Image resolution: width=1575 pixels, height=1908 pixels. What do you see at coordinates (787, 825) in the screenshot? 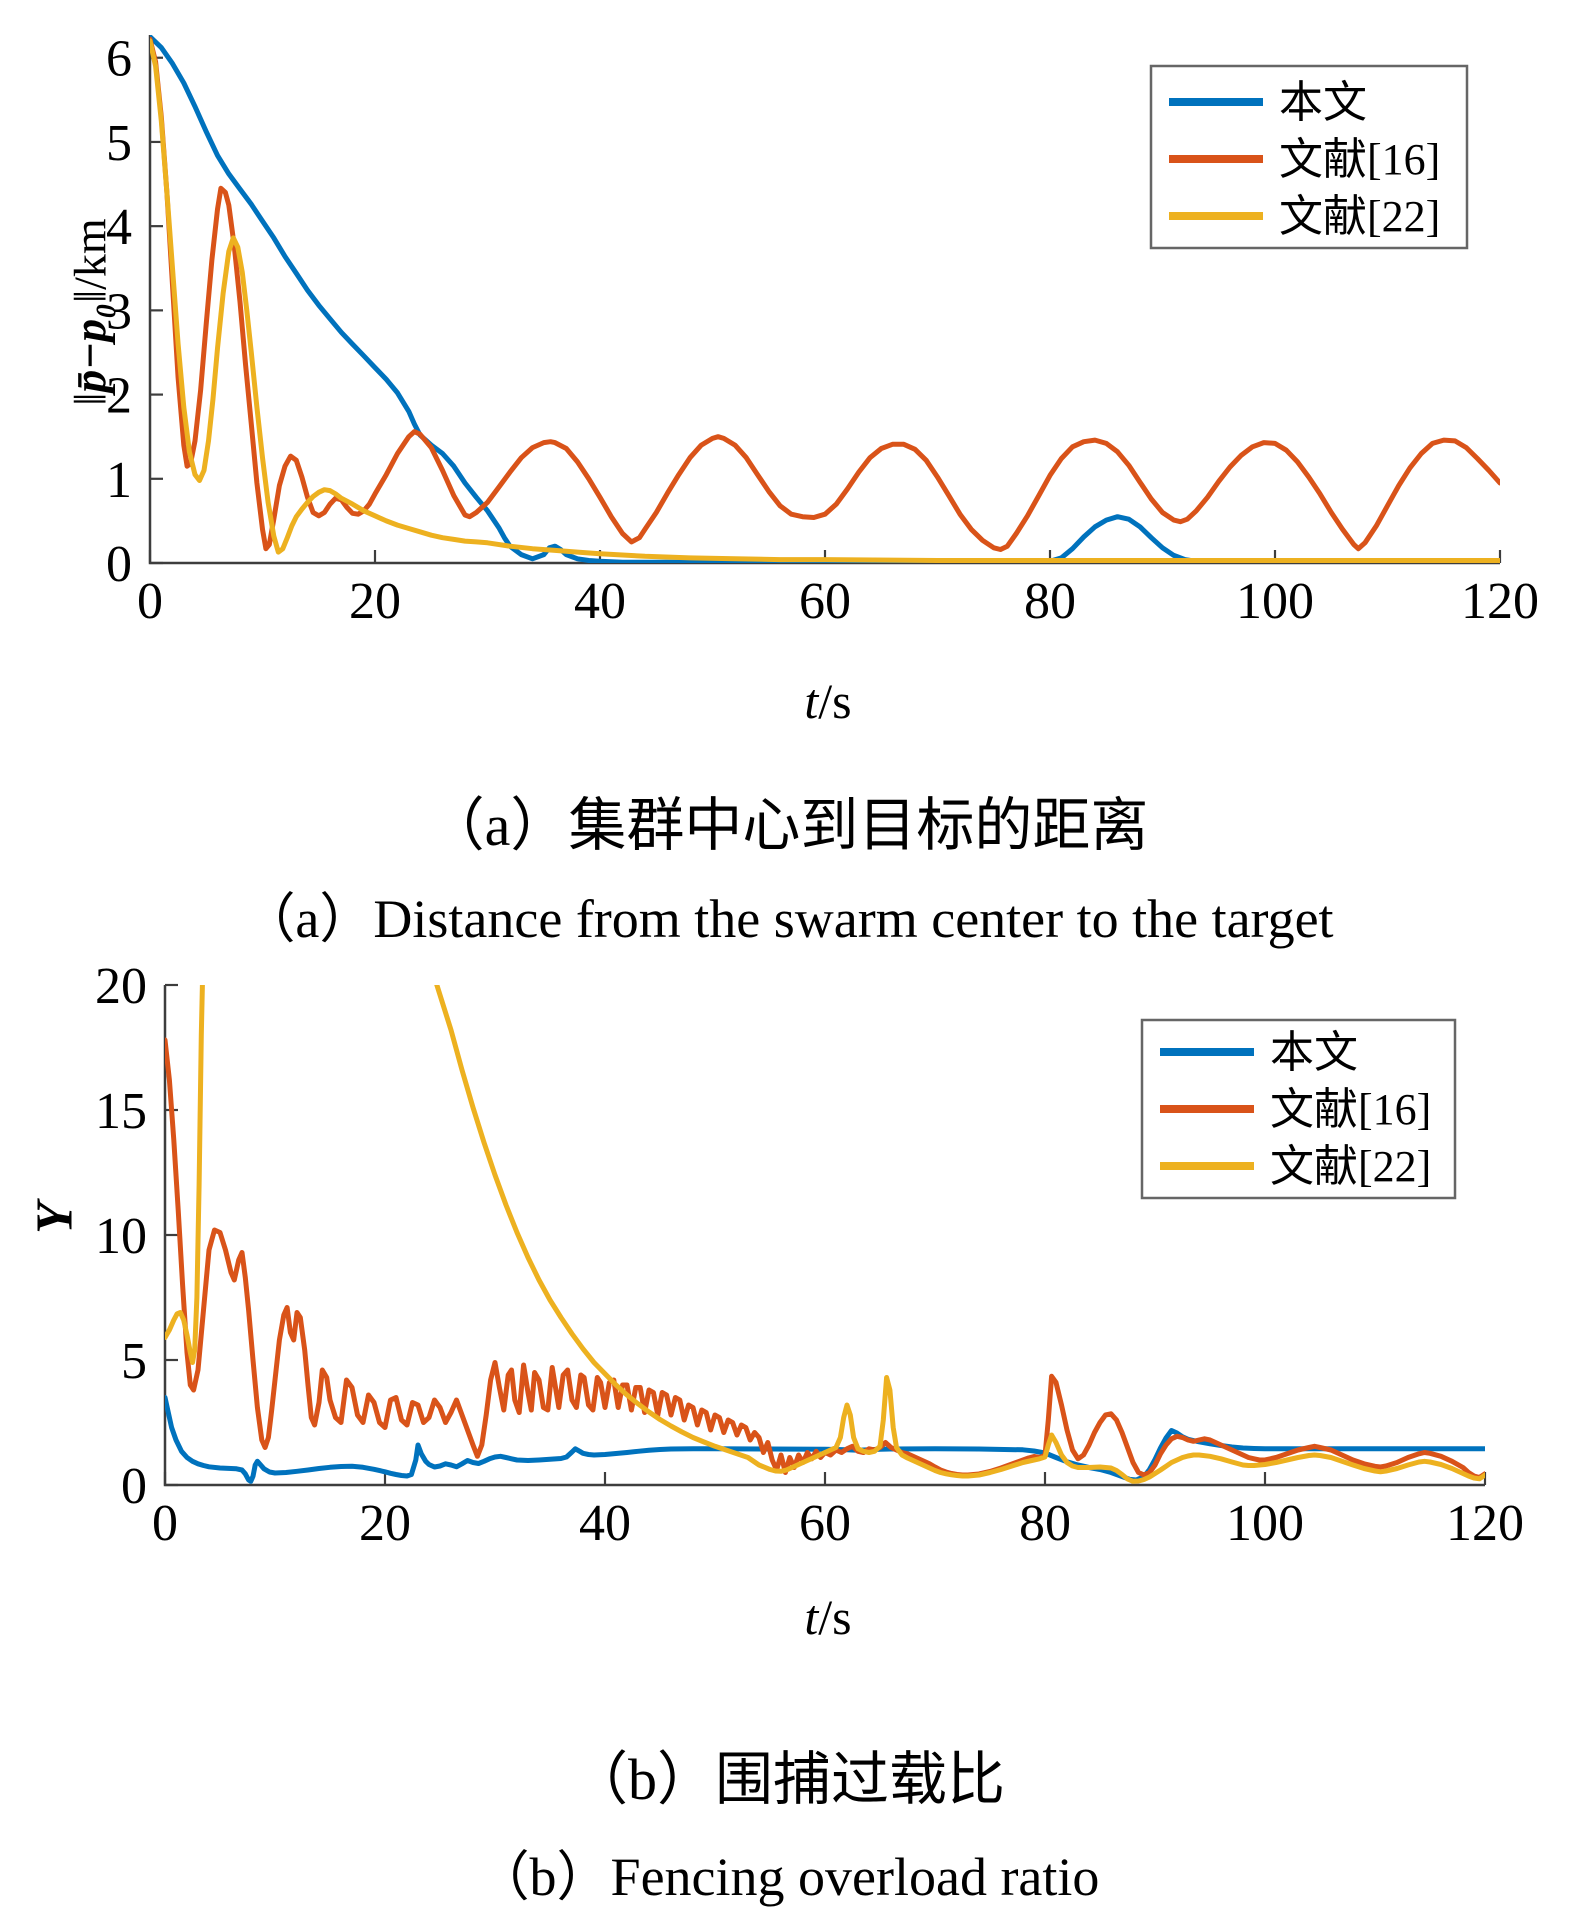
I see `caption-a-chinese: （a）集群中心到目标的距离` at bounding box center [787, 825].